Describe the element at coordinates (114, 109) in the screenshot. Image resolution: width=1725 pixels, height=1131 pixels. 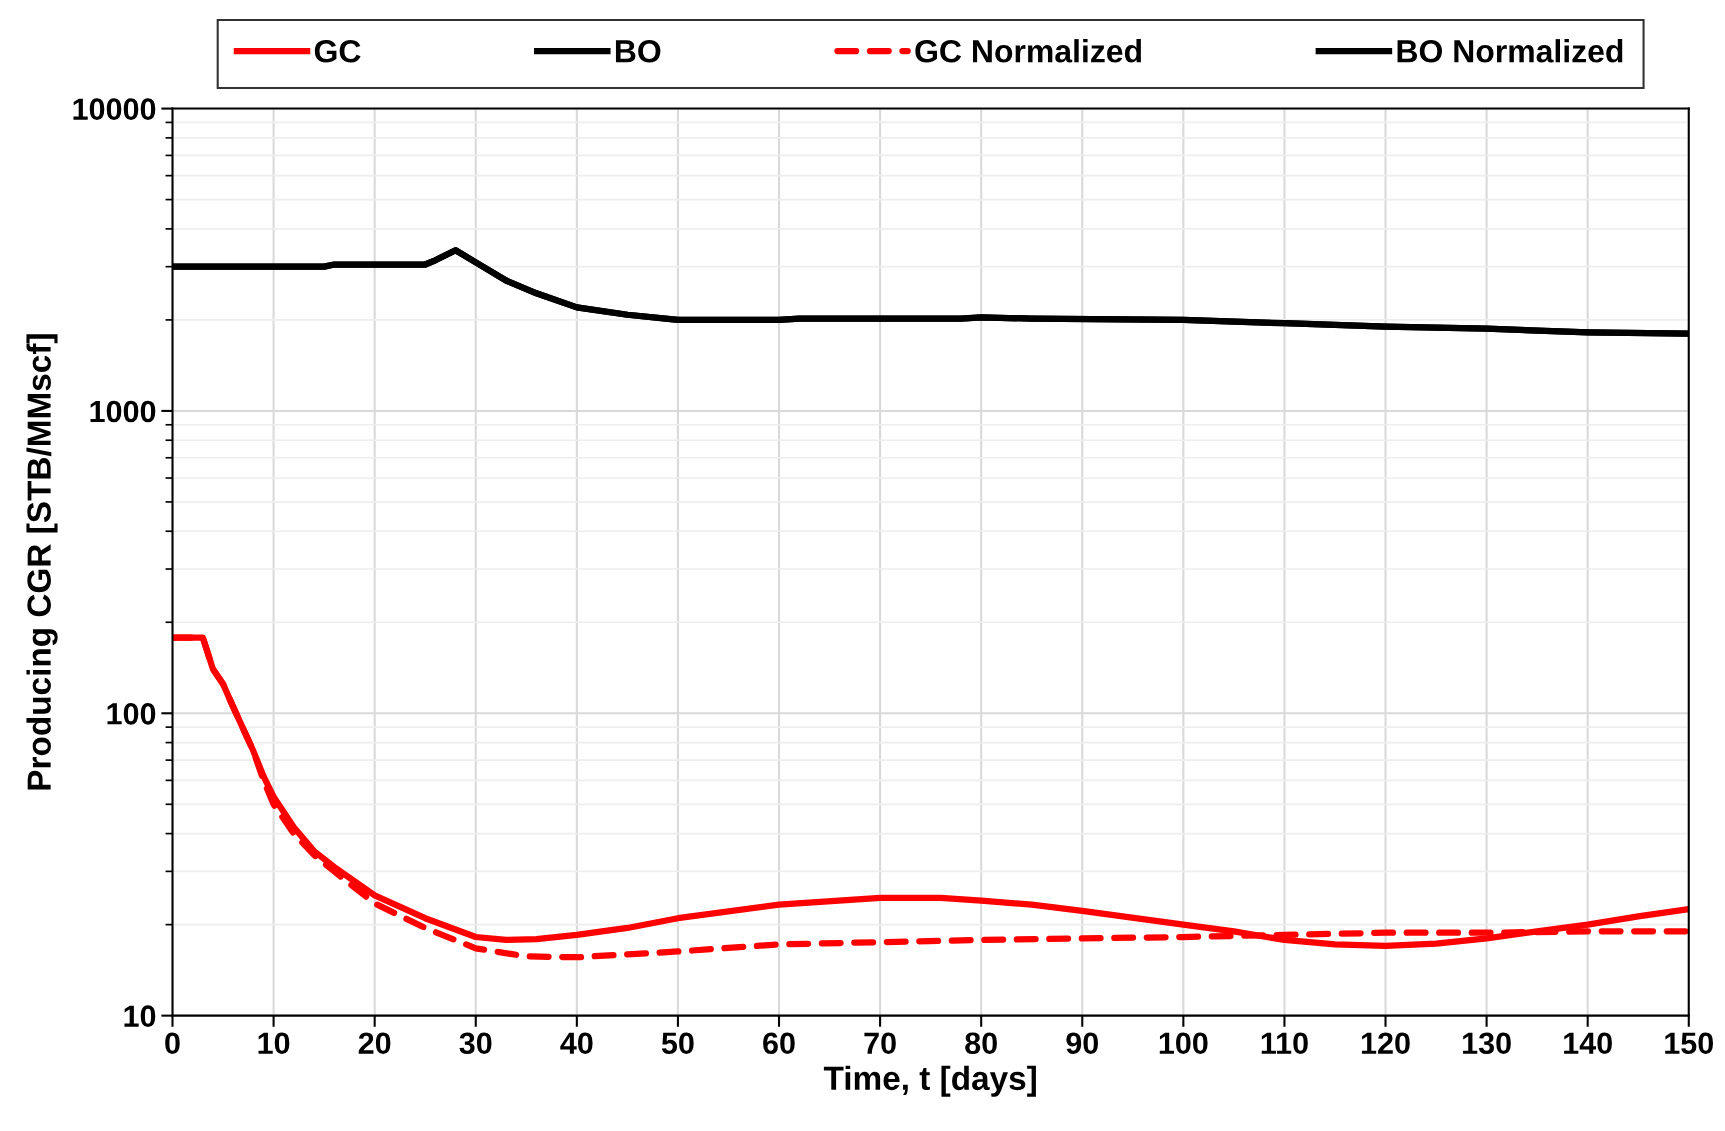
I see `y-tick-label: 10000` at that location.